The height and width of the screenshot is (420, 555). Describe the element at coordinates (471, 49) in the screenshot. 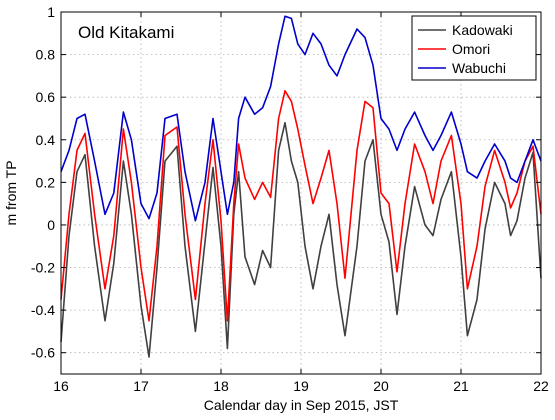

I see `legend-label-omori: Omori` at that location.